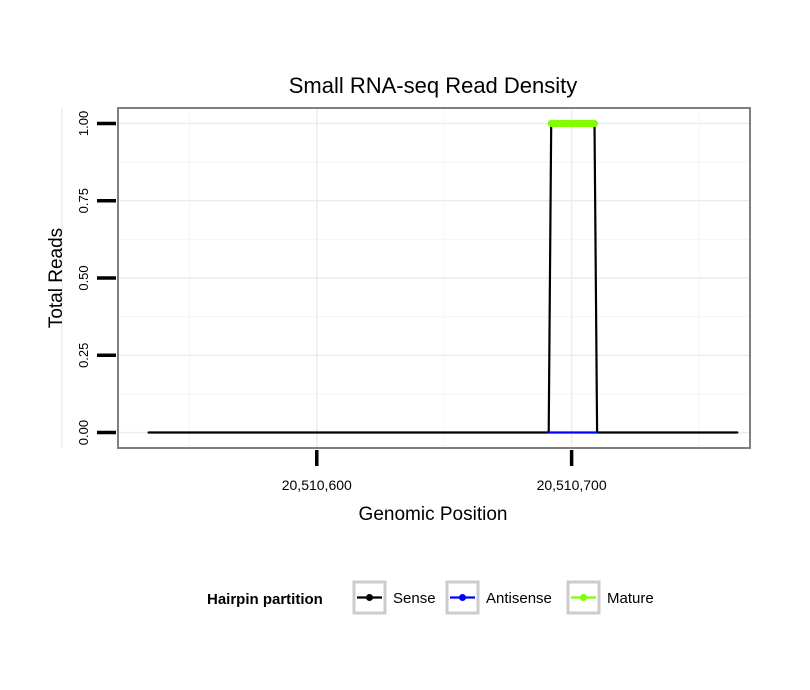 The image size is (810, 690). What do you see at coordinates (83, 355) in the screenshot?
I see `y-tick-label: 0.25` at bounding box center [83, 355].